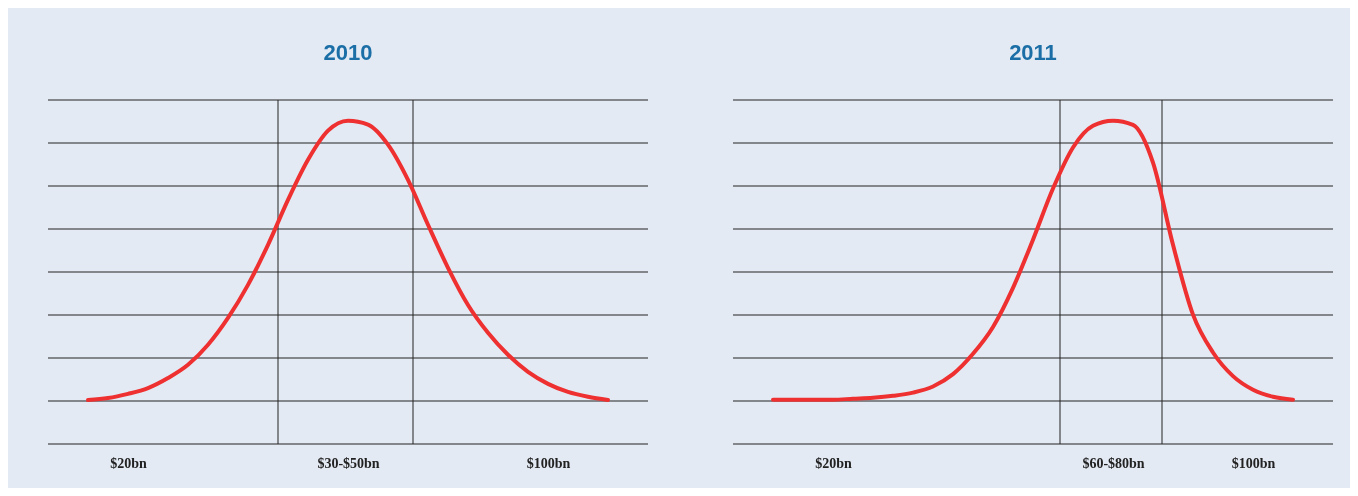 The width and height of the screenshot is (1358, 496). I want to click on chart-title: 2010, so click(348, 52).